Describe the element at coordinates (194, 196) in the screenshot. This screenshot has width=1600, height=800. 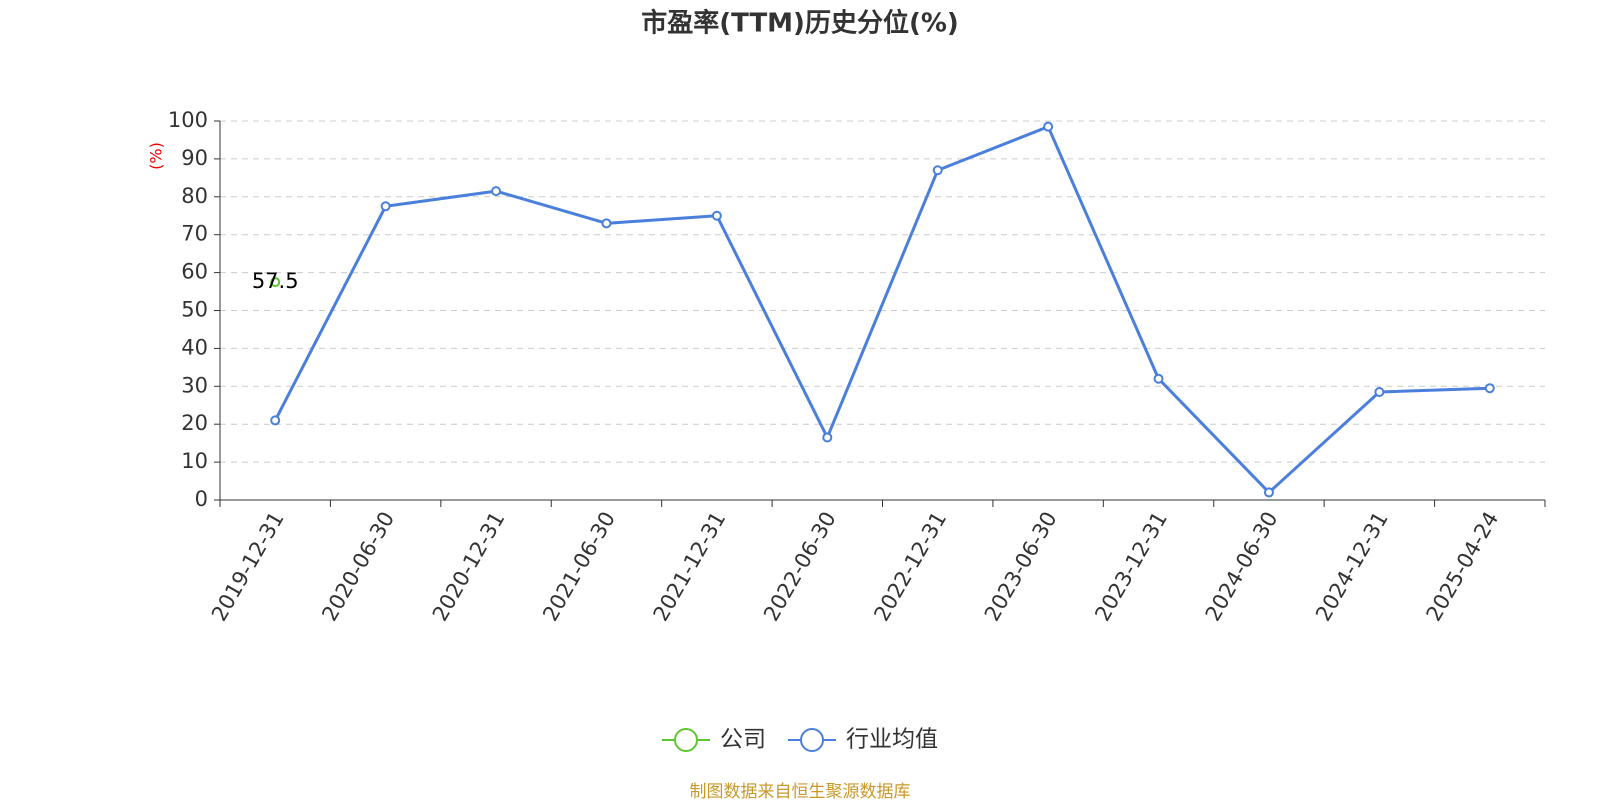
I see `y-tick-label: 80` at that location.